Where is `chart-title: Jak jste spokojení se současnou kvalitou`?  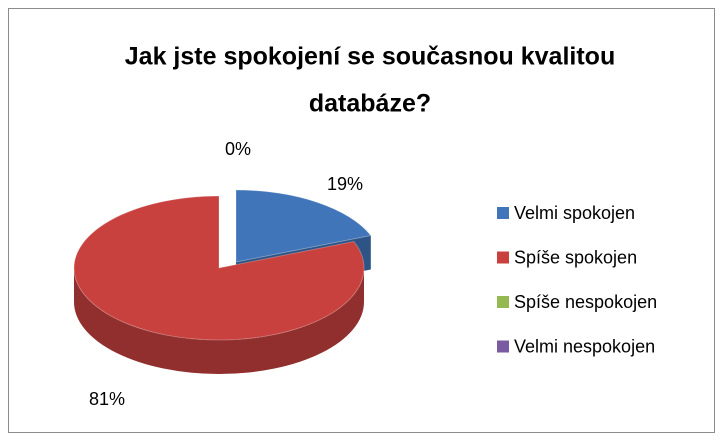 chart-title: Jak jste spokojení se současnou kvalitou is located at coordinates (370, 57).